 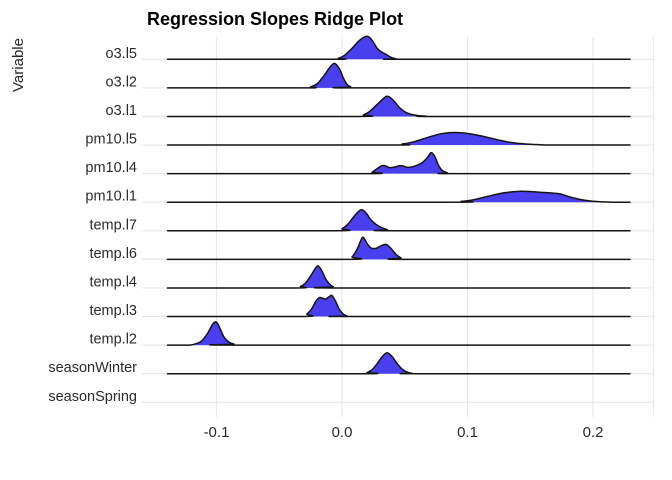 What do you see at coordinates (121, 111) in the screenshot?
I see `y-tick-label-o3.l1: o3.l1` at bounding box center [121, 111].